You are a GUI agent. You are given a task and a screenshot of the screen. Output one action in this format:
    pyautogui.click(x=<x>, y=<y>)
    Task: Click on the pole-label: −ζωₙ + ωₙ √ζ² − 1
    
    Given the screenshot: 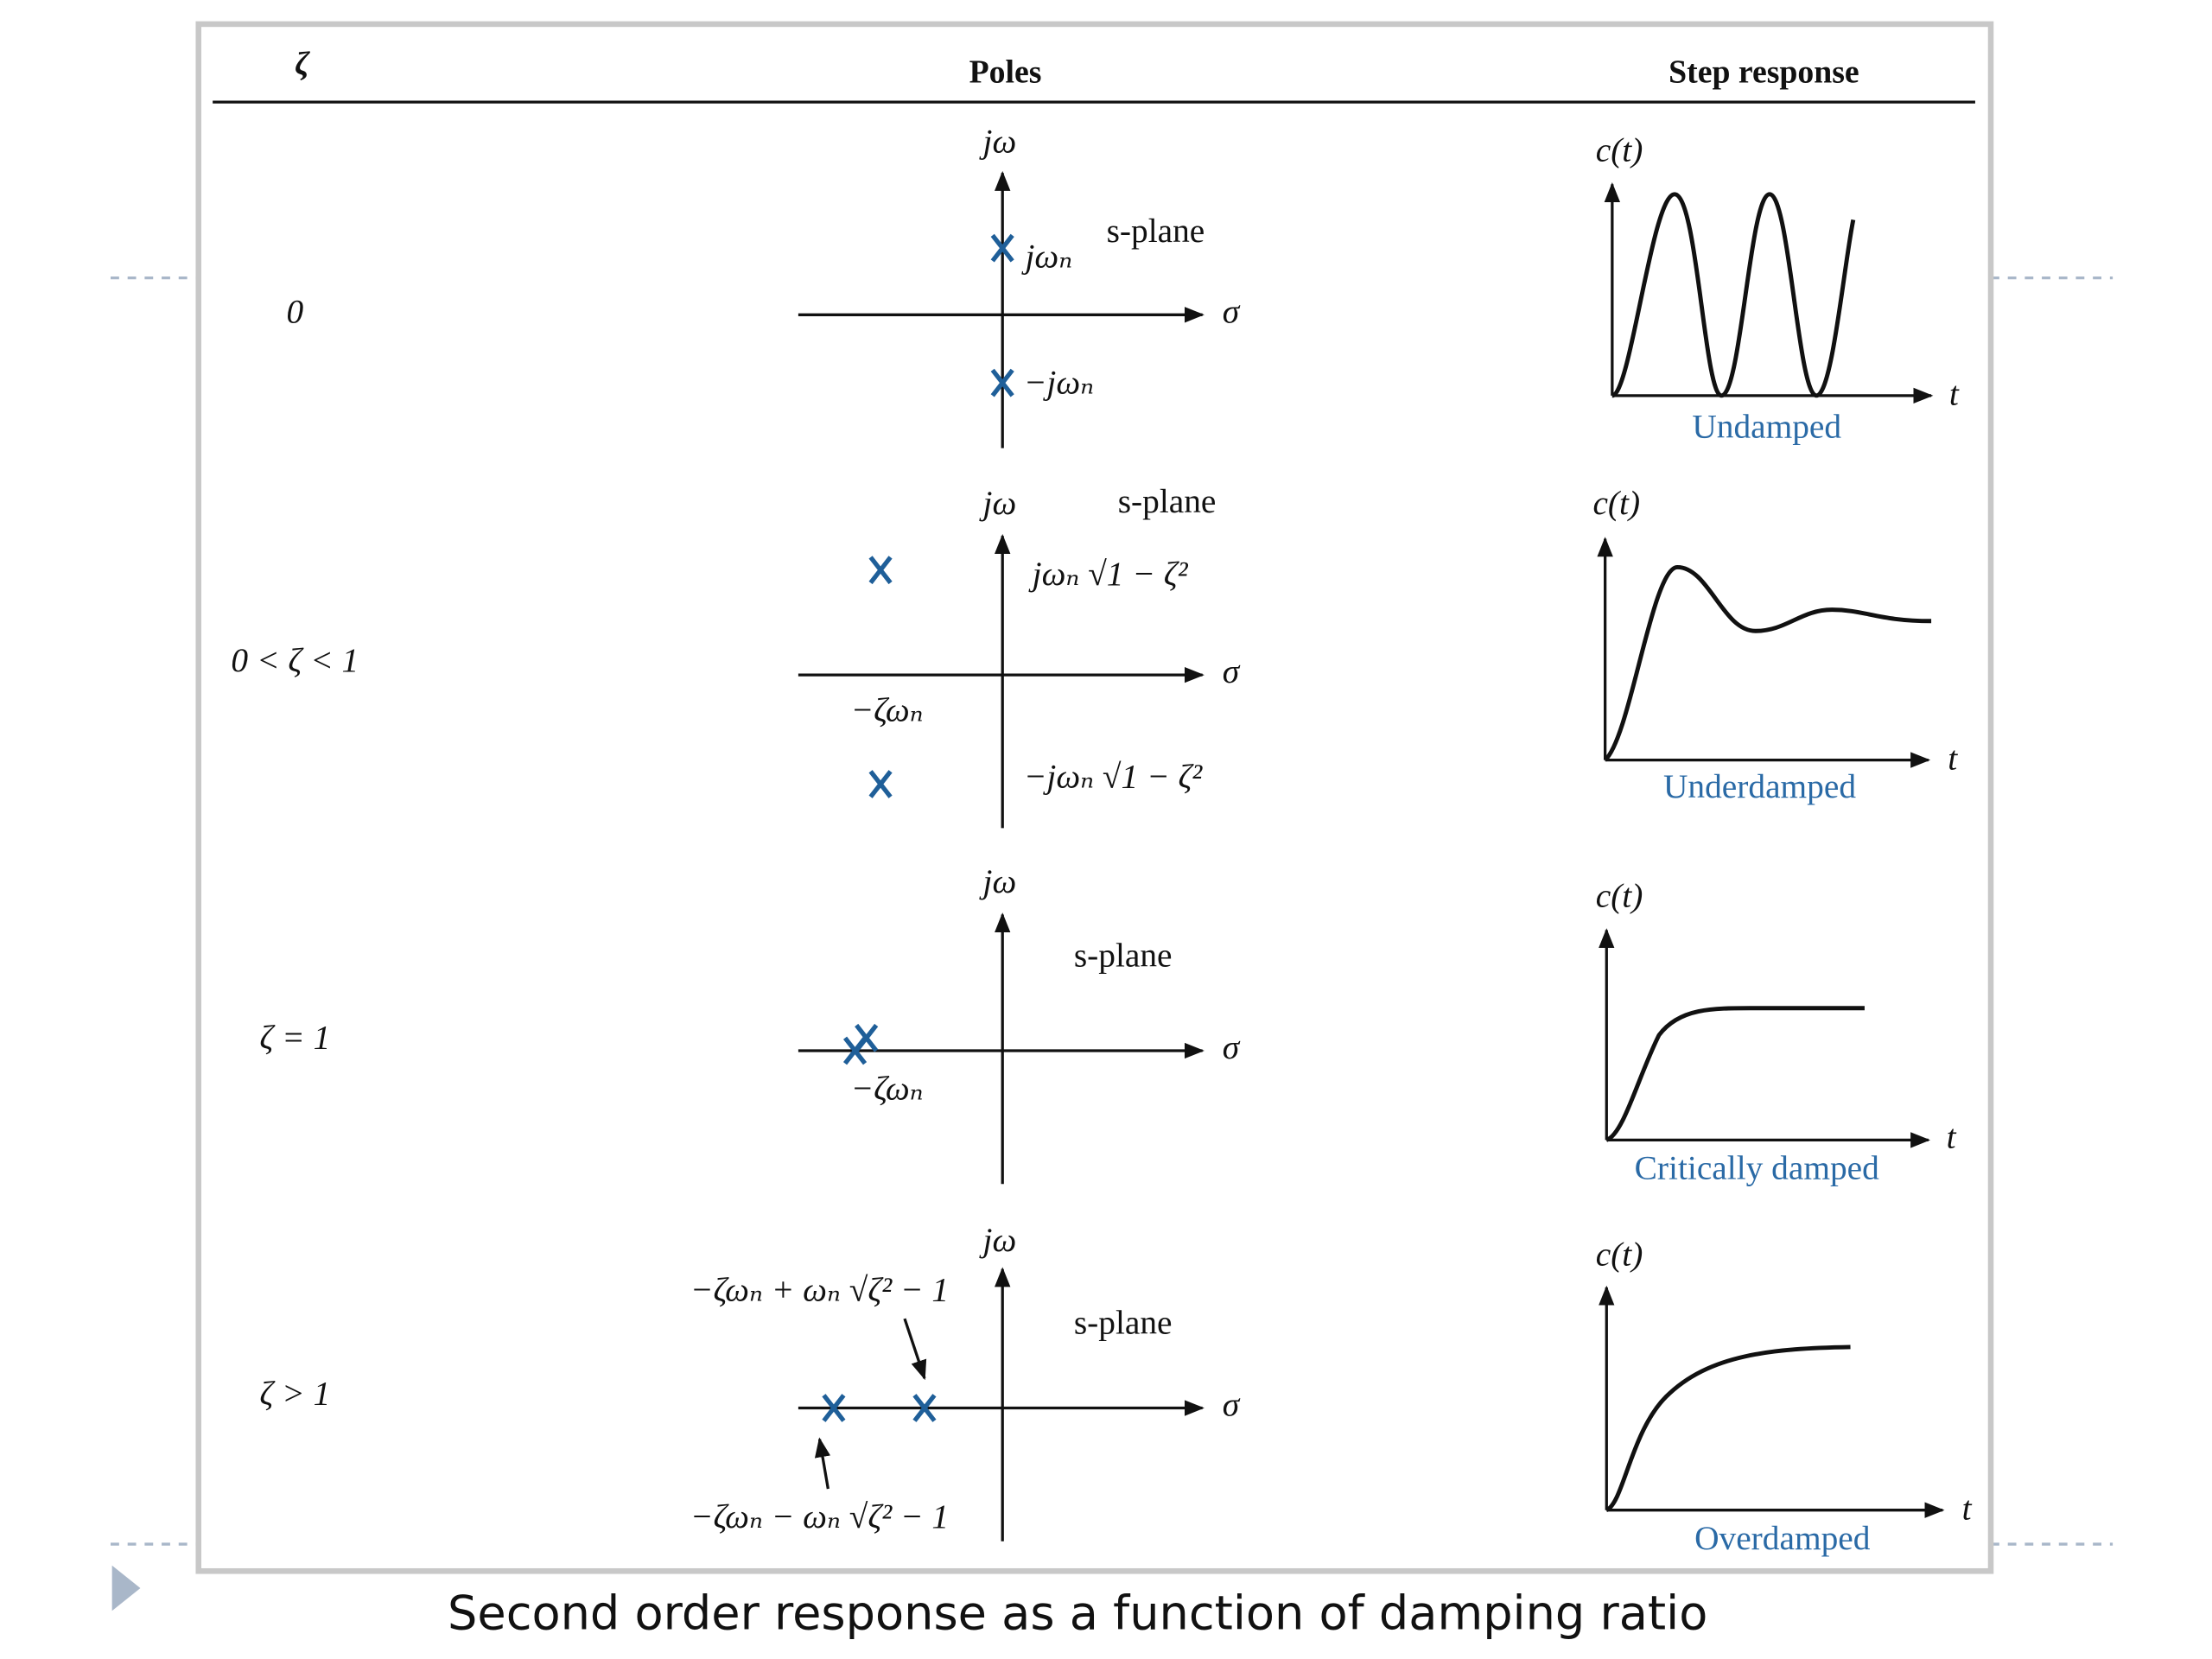 What is the action you would take?
    pyautogui.click(x=819, y=1290)
    